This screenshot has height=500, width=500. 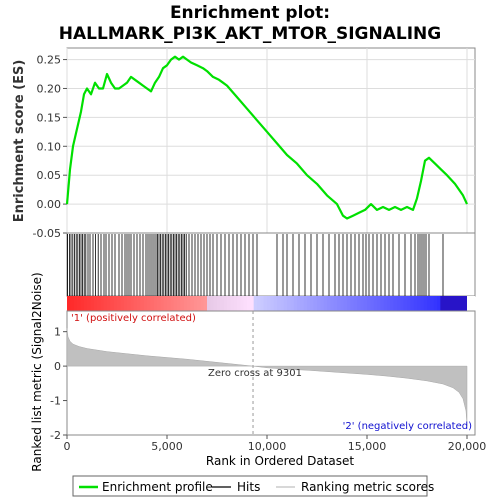 What do you see at coordinates (58, 384) in the screenshot?
I see `metric-y-ticks: 1 0 -1 -2` at bounding box center [58, 384].